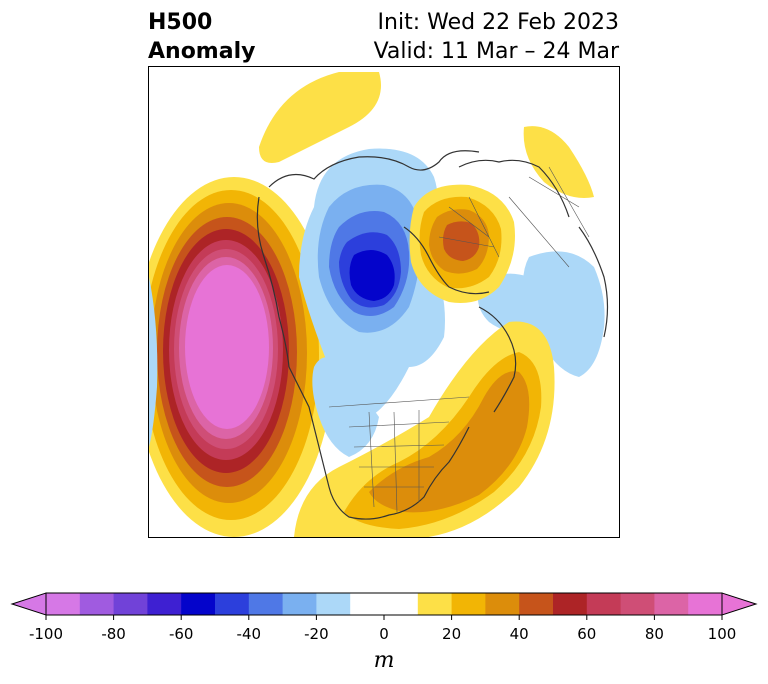  I want to click on coastline-north-america, so click(379, 443).